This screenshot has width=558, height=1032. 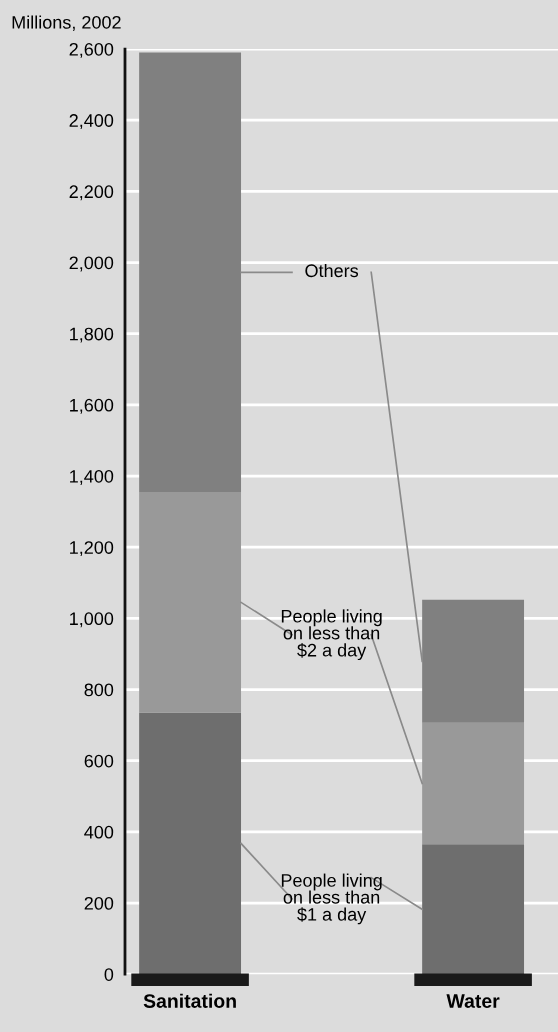 I want to click on text: People living on less than $2 a day, so click(x=331, y=635).